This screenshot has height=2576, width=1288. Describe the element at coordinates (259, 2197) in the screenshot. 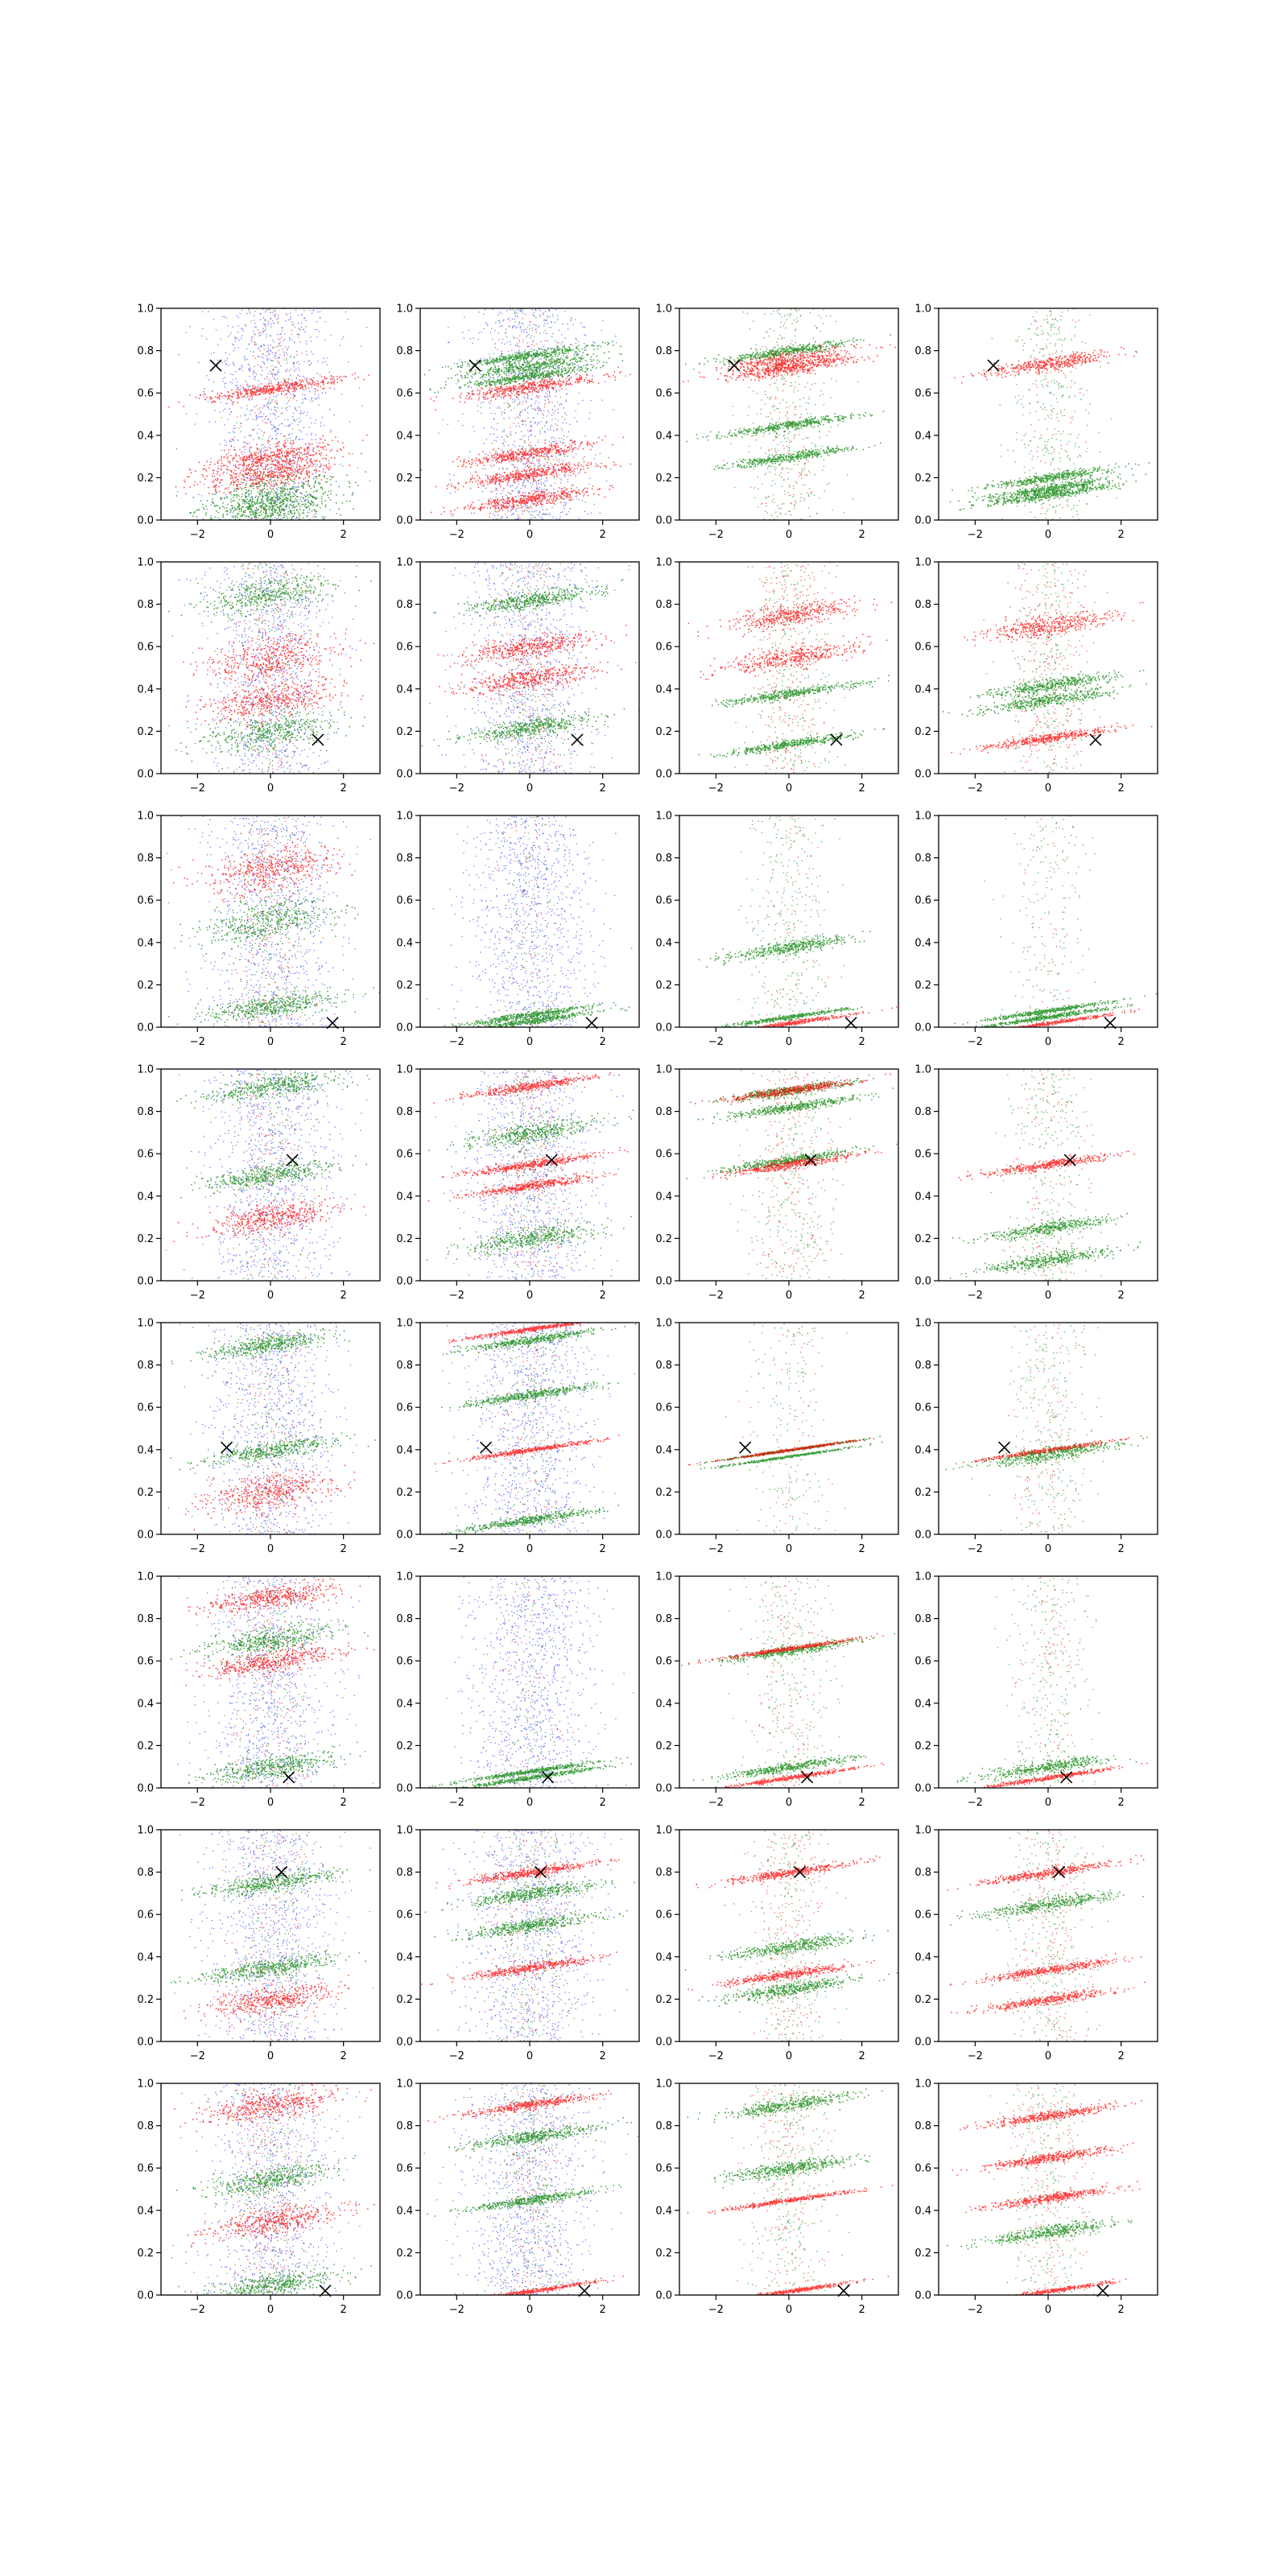

I see `subplot-r8-c1: −2 0 2 0.0 0.2 0.4 0.6 0.8 1.0` at that location.